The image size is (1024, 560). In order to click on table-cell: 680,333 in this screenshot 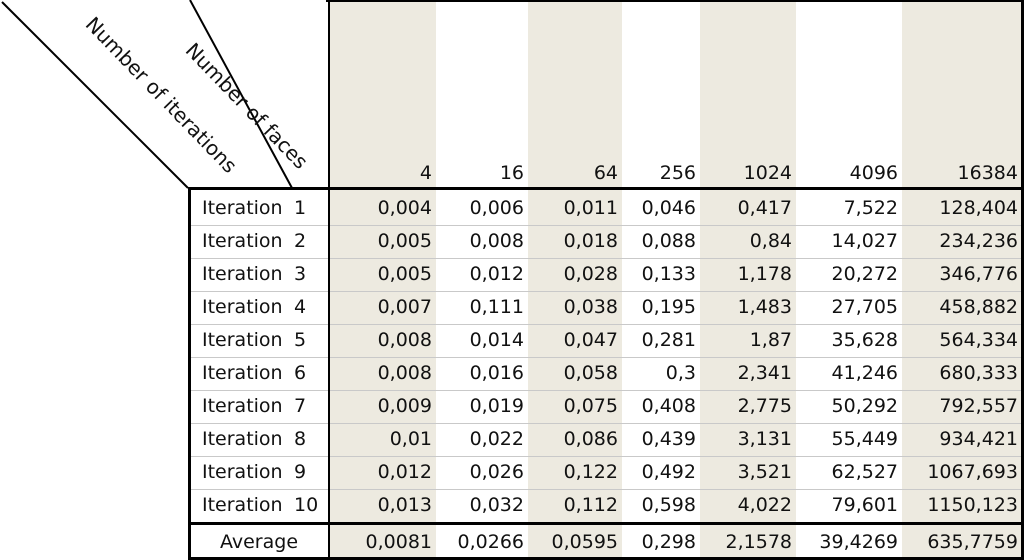, I will do `click(978, 373)`.